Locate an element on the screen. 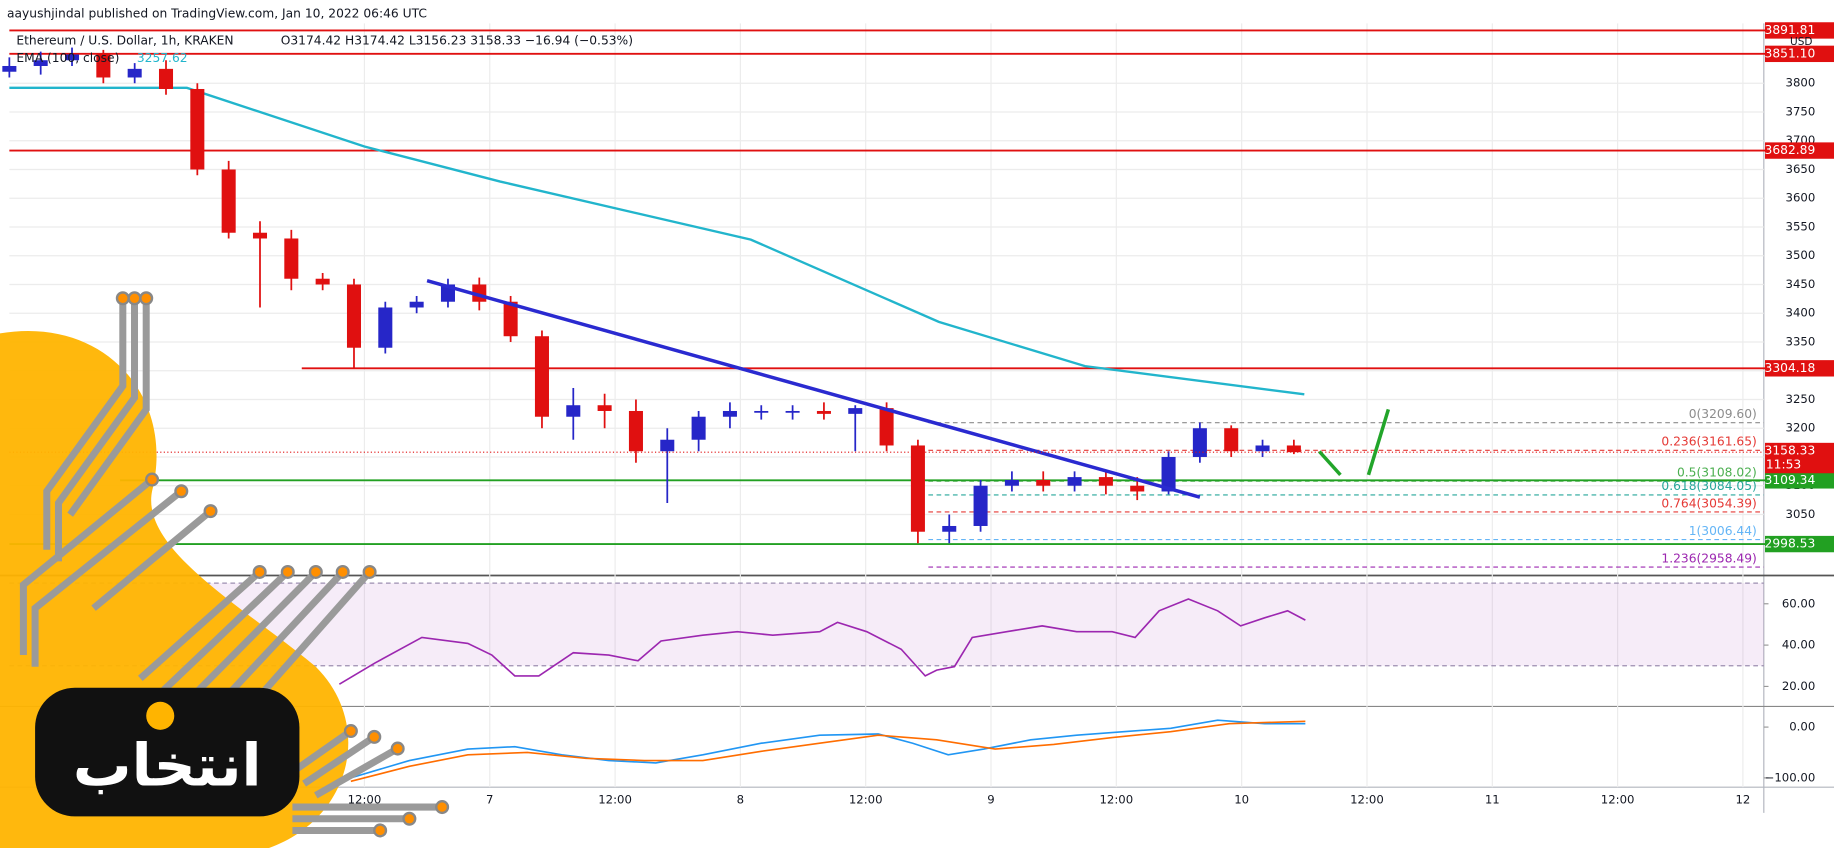  fib-label: 1(3006.44) is located at coordinates (1723, 531).